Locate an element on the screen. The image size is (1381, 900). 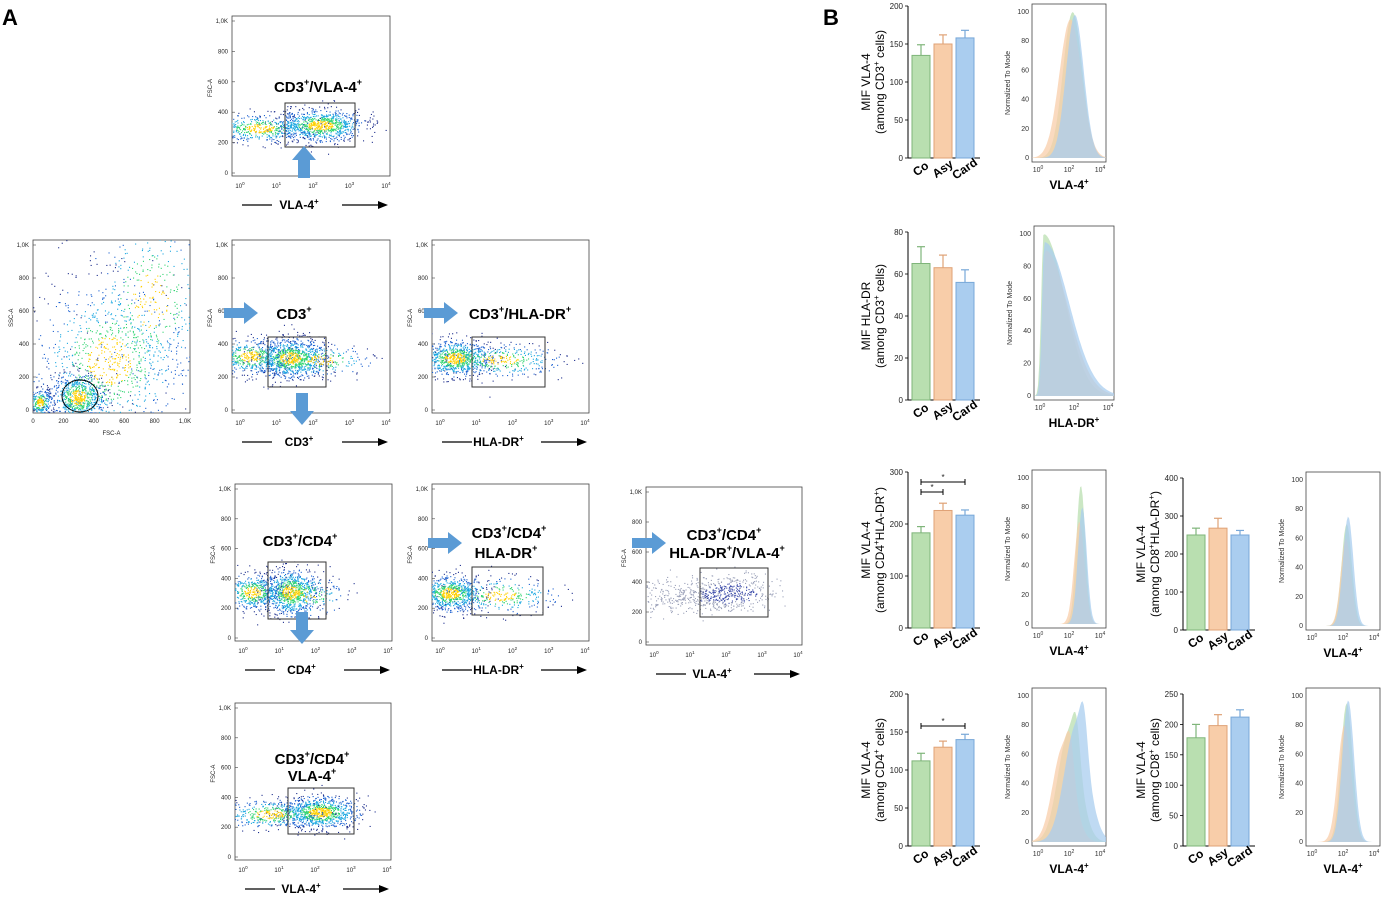
hist-y-tick: 20 is located at coordinates (1025, 129).